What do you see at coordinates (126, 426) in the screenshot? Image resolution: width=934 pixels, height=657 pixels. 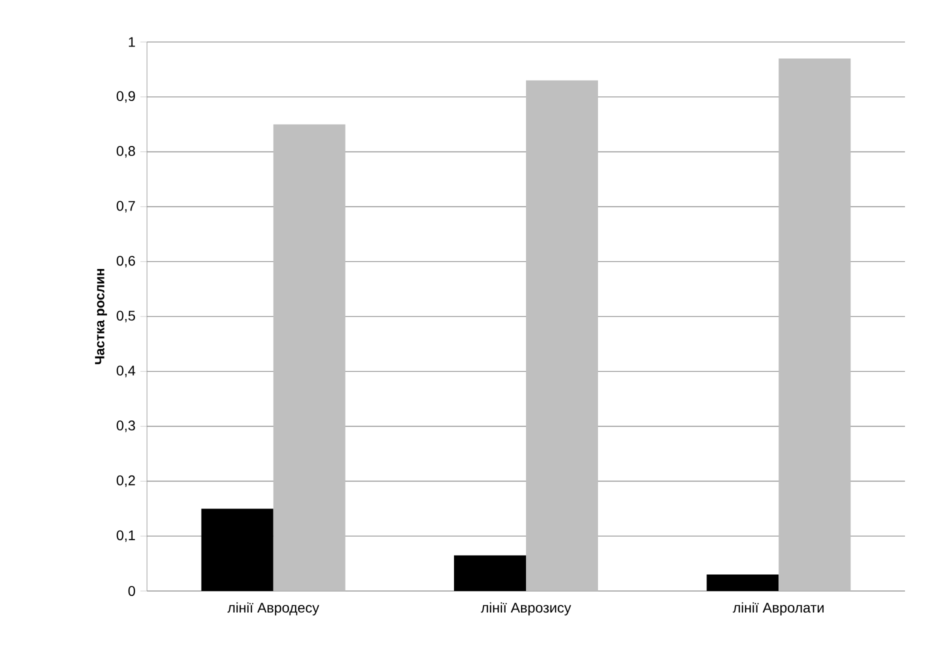 I see `y-tick-label: 0,3` at bounding box center [126, 426].